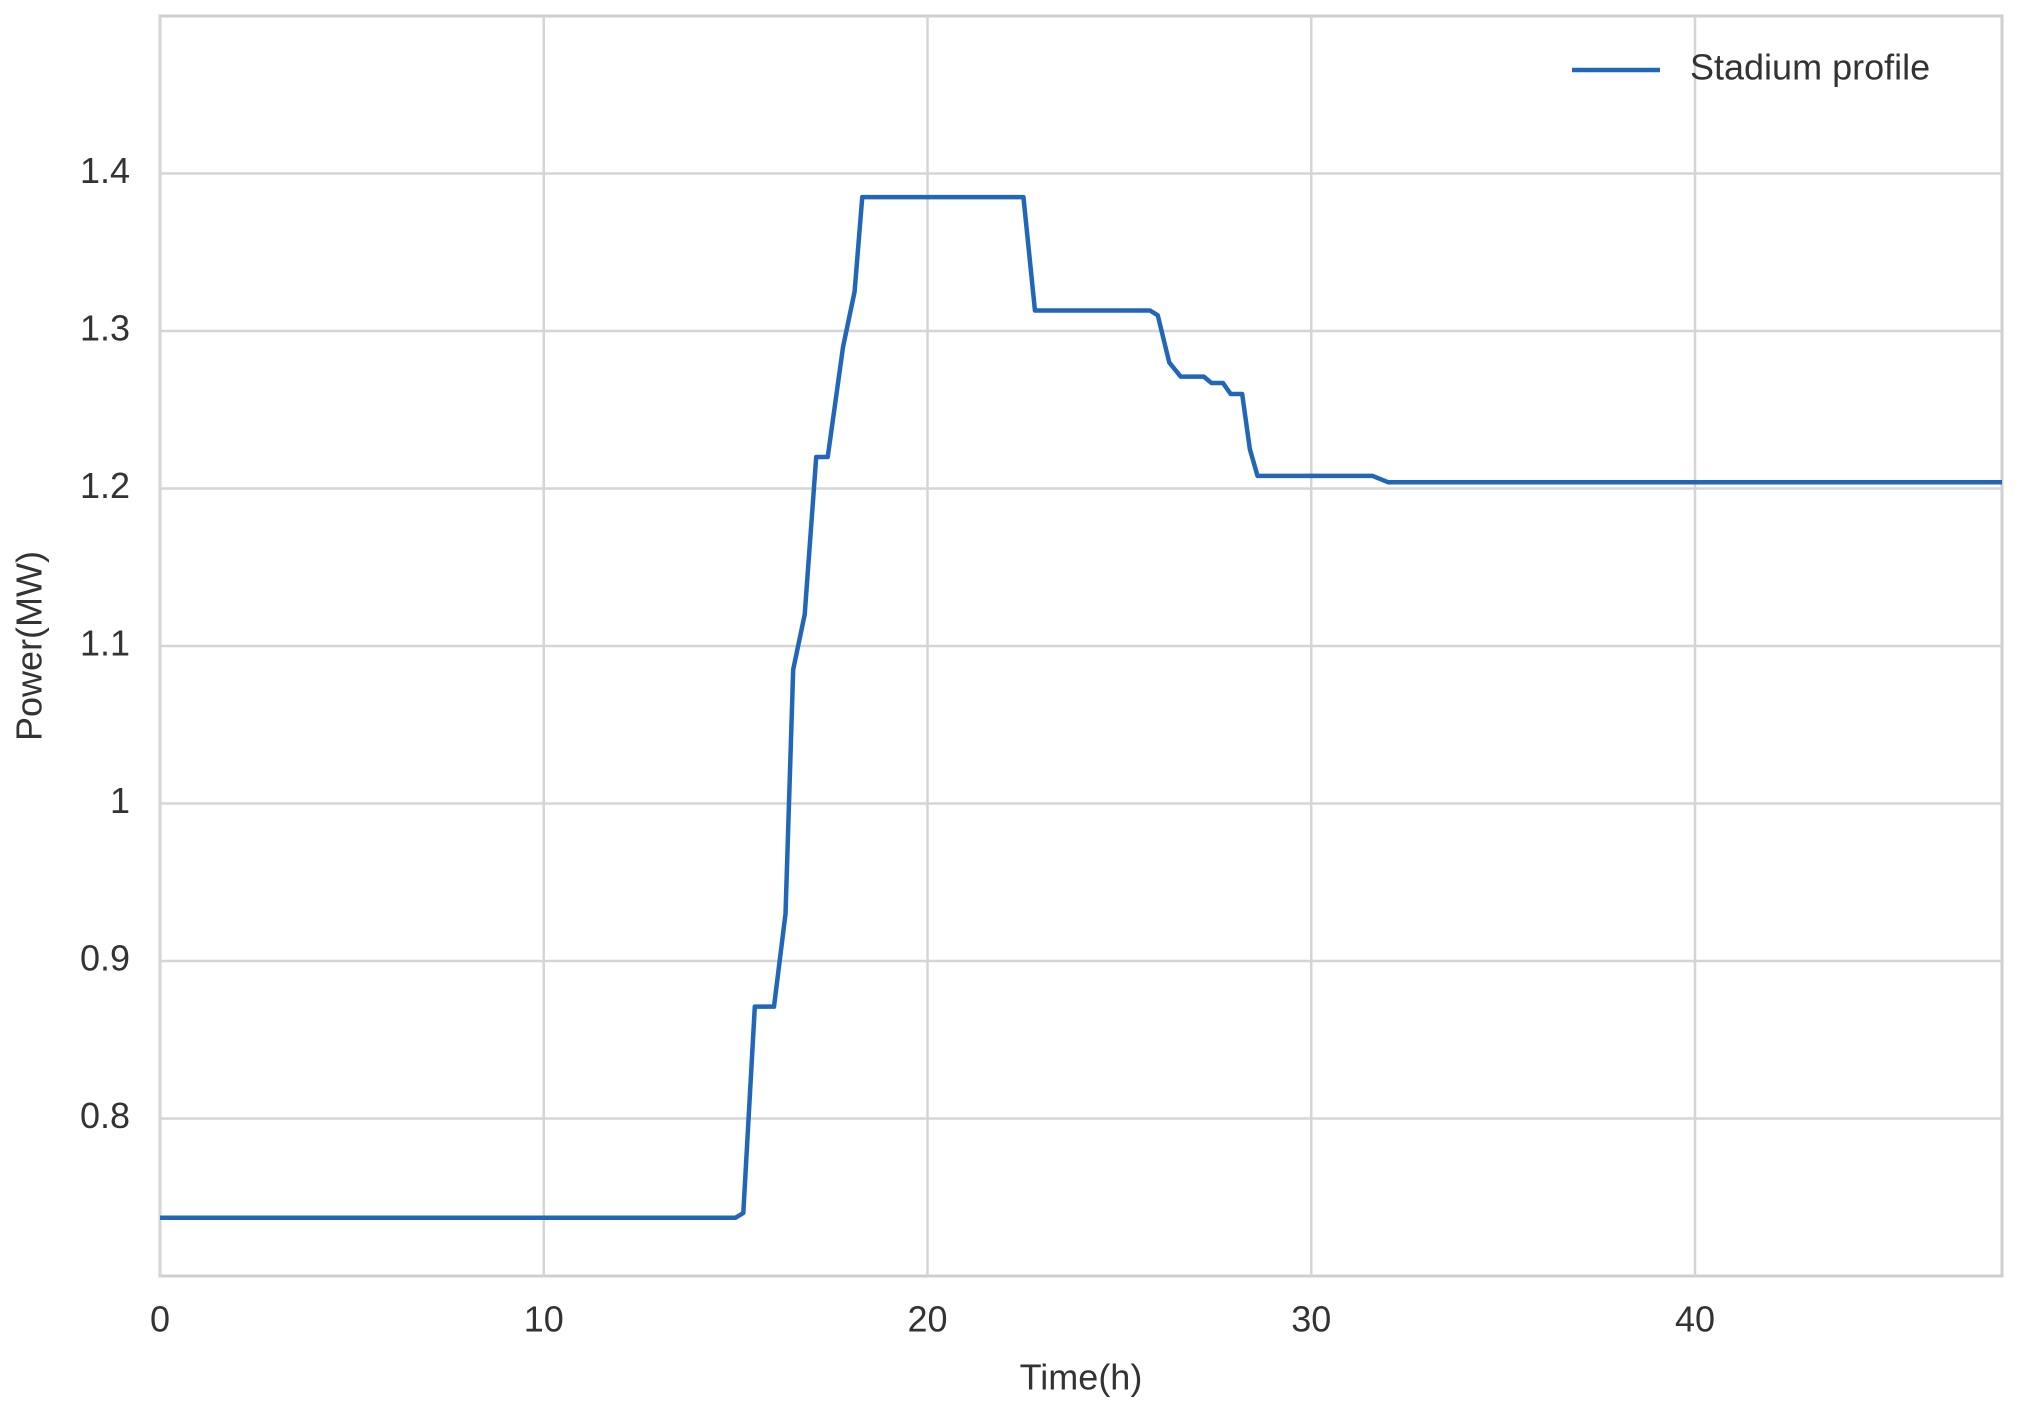 The height and width of the screenshot is (1416, 2019). Describe the element at coordinates (160, 1319) in the screenshot. I see `x-tick-label: 0` at that location.